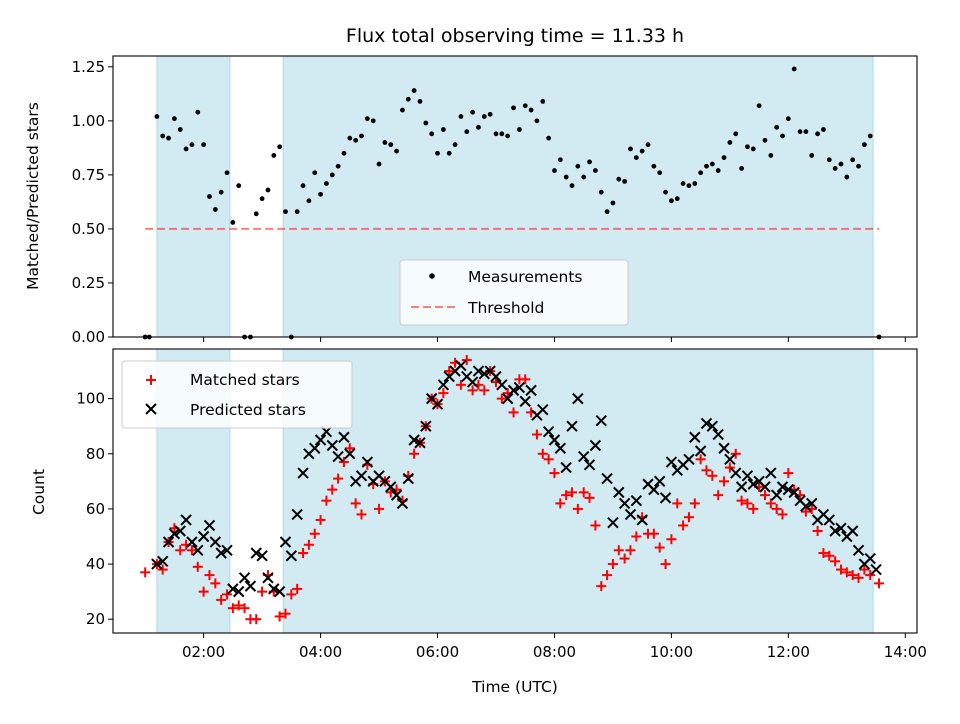 The width and height of the screenshot is (960, 724). I want to click on bottom-xtick-label: 14:00, so click(905, 652).